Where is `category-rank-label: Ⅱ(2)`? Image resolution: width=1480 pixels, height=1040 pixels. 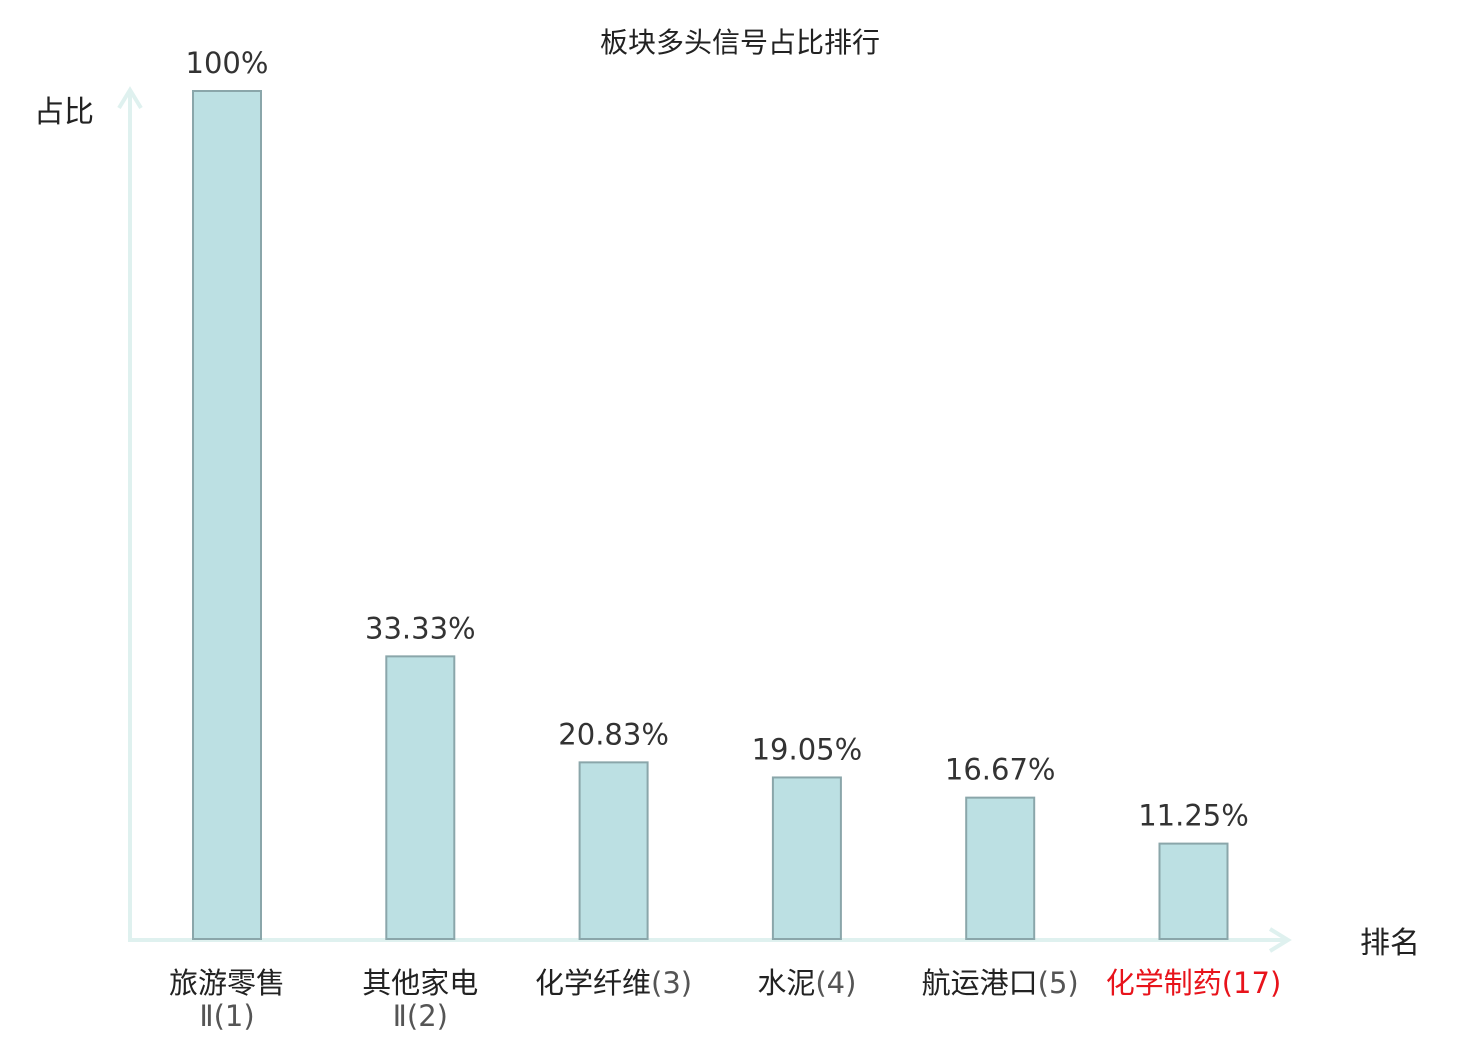
category-rank-label: Ⅱ(2) is located at coordinates (420, 1016).